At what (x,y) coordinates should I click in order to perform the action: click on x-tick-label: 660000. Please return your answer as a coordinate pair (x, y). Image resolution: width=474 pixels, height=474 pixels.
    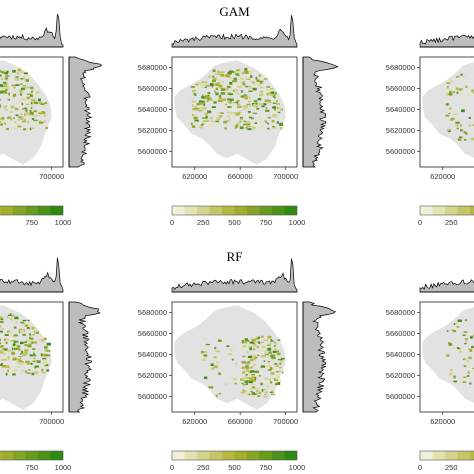
    Looking at the image, I should click on (240, 421).